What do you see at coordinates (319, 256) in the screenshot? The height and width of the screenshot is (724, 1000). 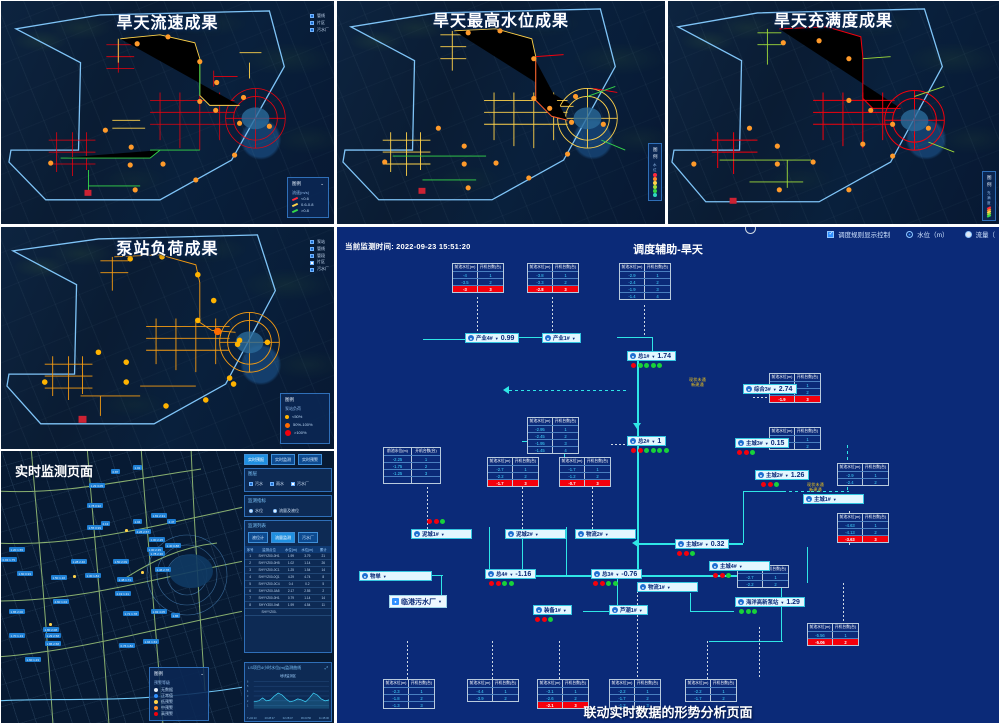 I see `layer-item: 管段` at bounding box center [319, 256].